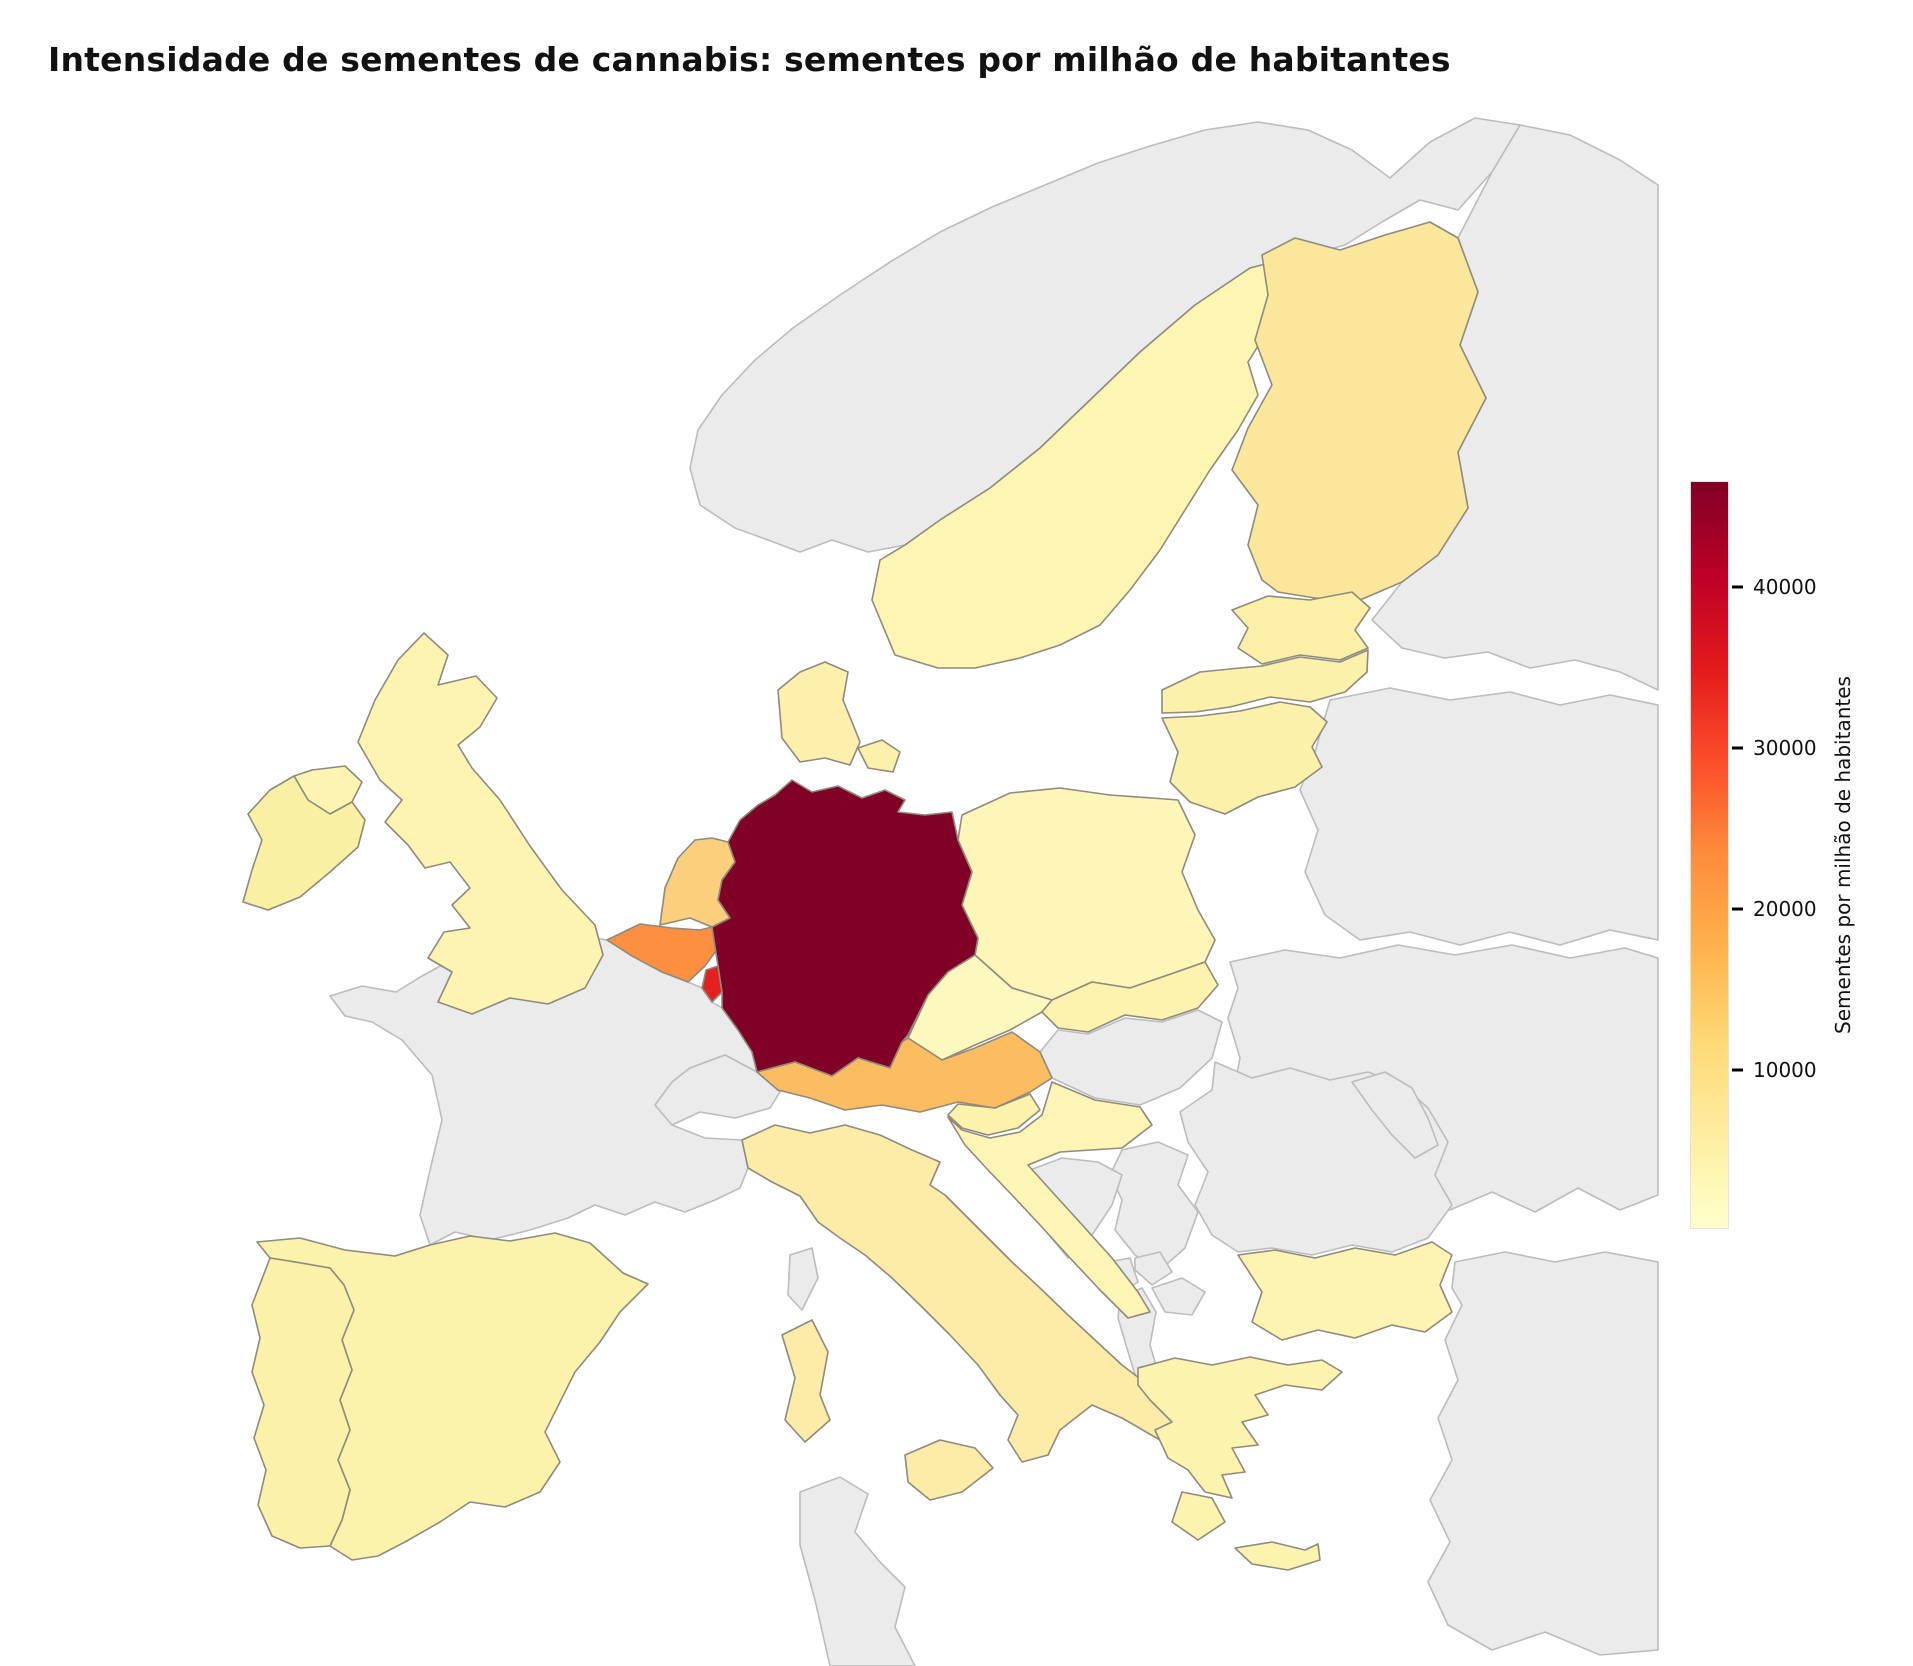  What do you see at coordinates (1153, 1268) in the screenshot?
I see `country-kosovo` at bounding box center [1153, 1268].